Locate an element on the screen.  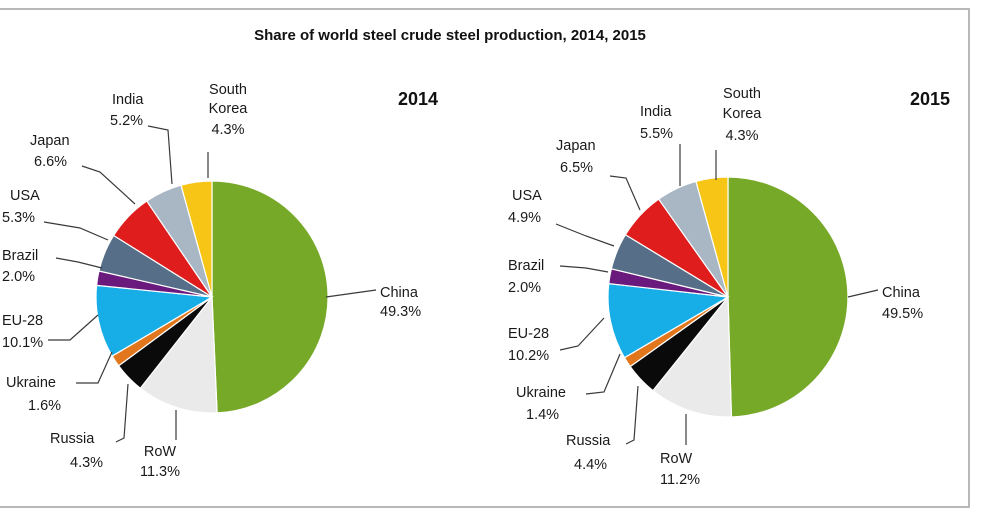
leader-line-india is located at coordinates (160, 155).